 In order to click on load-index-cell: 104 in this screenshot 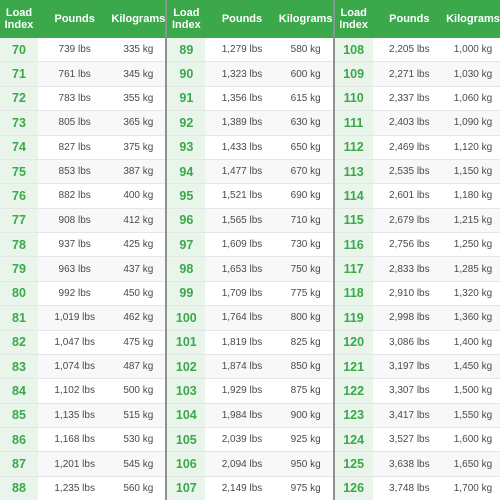, I will do `click(186, 415)`.